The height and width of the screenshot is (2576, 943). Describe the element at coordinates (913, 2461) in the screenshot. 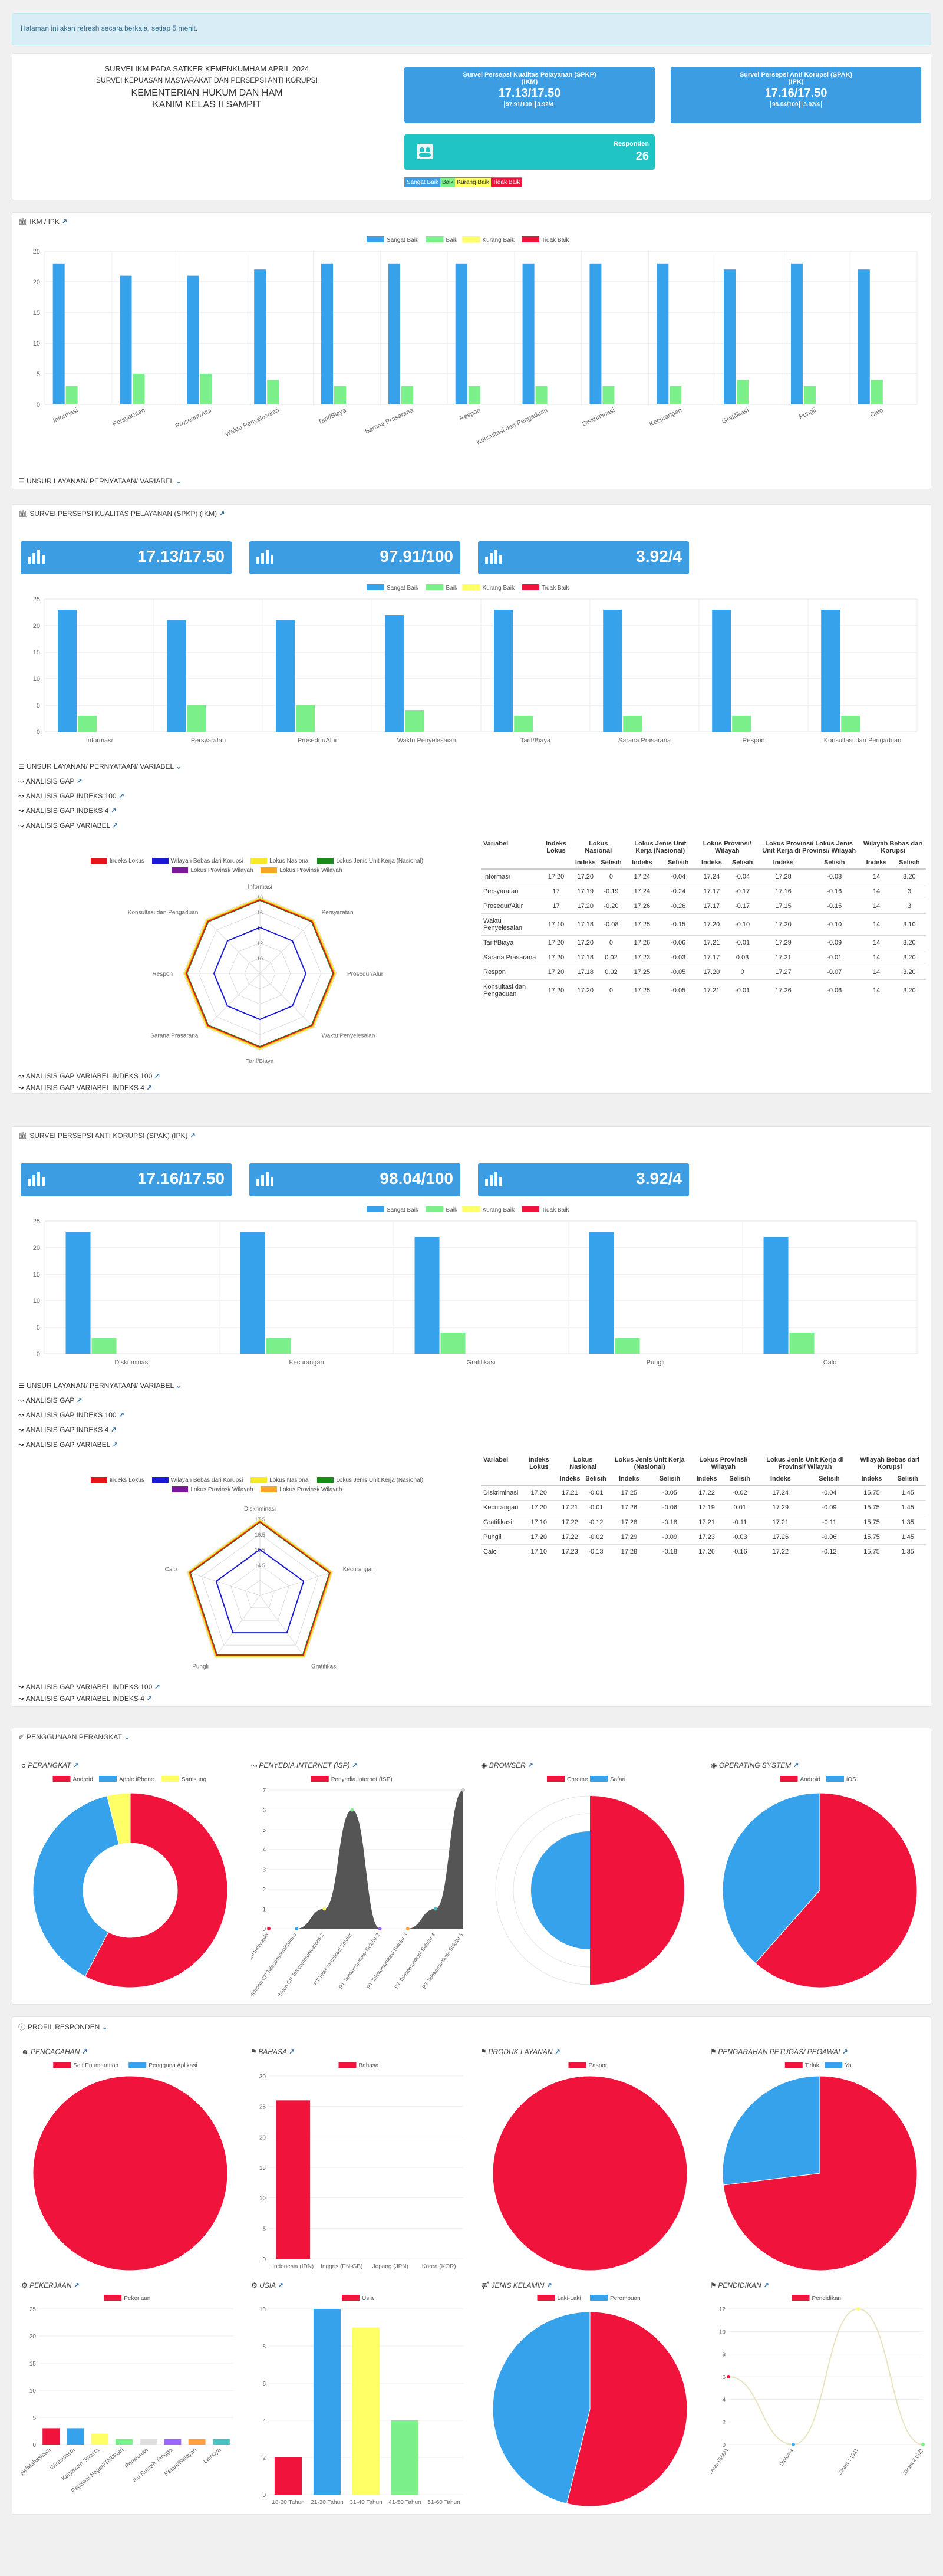

I see `x-tick-label: Strata 2 (S2)` at that location.